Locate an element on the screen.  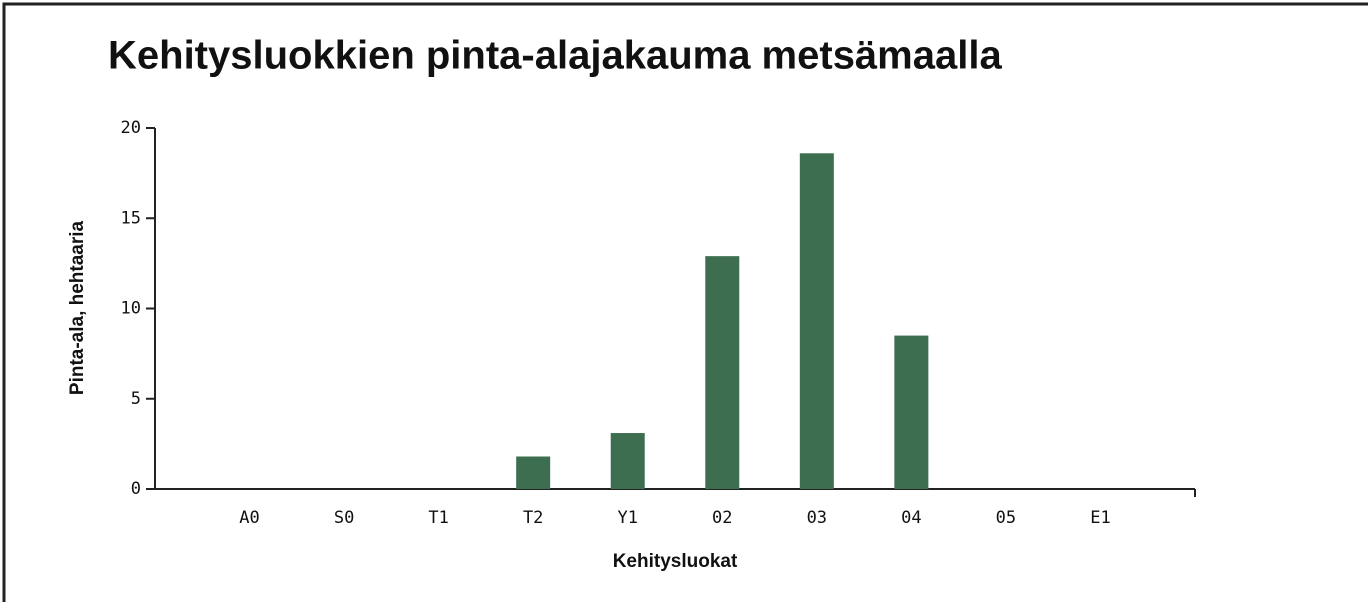
x-tick-label: T1 is located at coordinates (438, 518).